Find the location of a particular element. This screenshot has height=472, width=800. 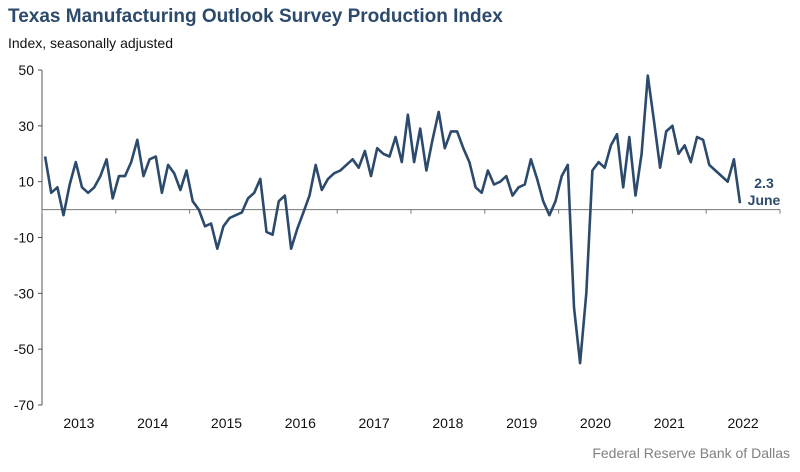

x-tick-label: 2014 is located at coordinates (152, 423).